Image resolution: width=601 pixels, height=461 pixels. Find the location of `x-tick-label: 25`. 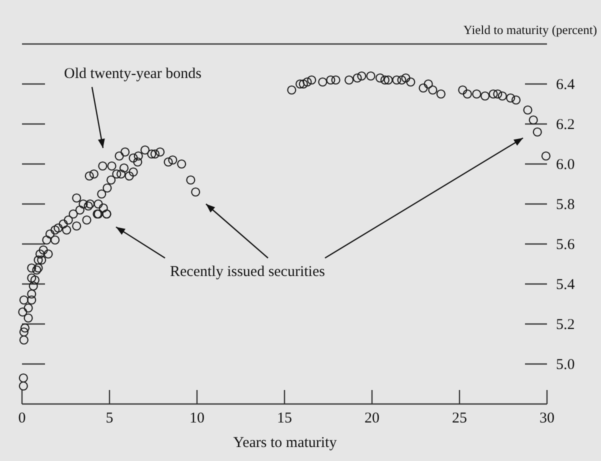

x-tick-label: 25 is located at coordinates (459, 418).